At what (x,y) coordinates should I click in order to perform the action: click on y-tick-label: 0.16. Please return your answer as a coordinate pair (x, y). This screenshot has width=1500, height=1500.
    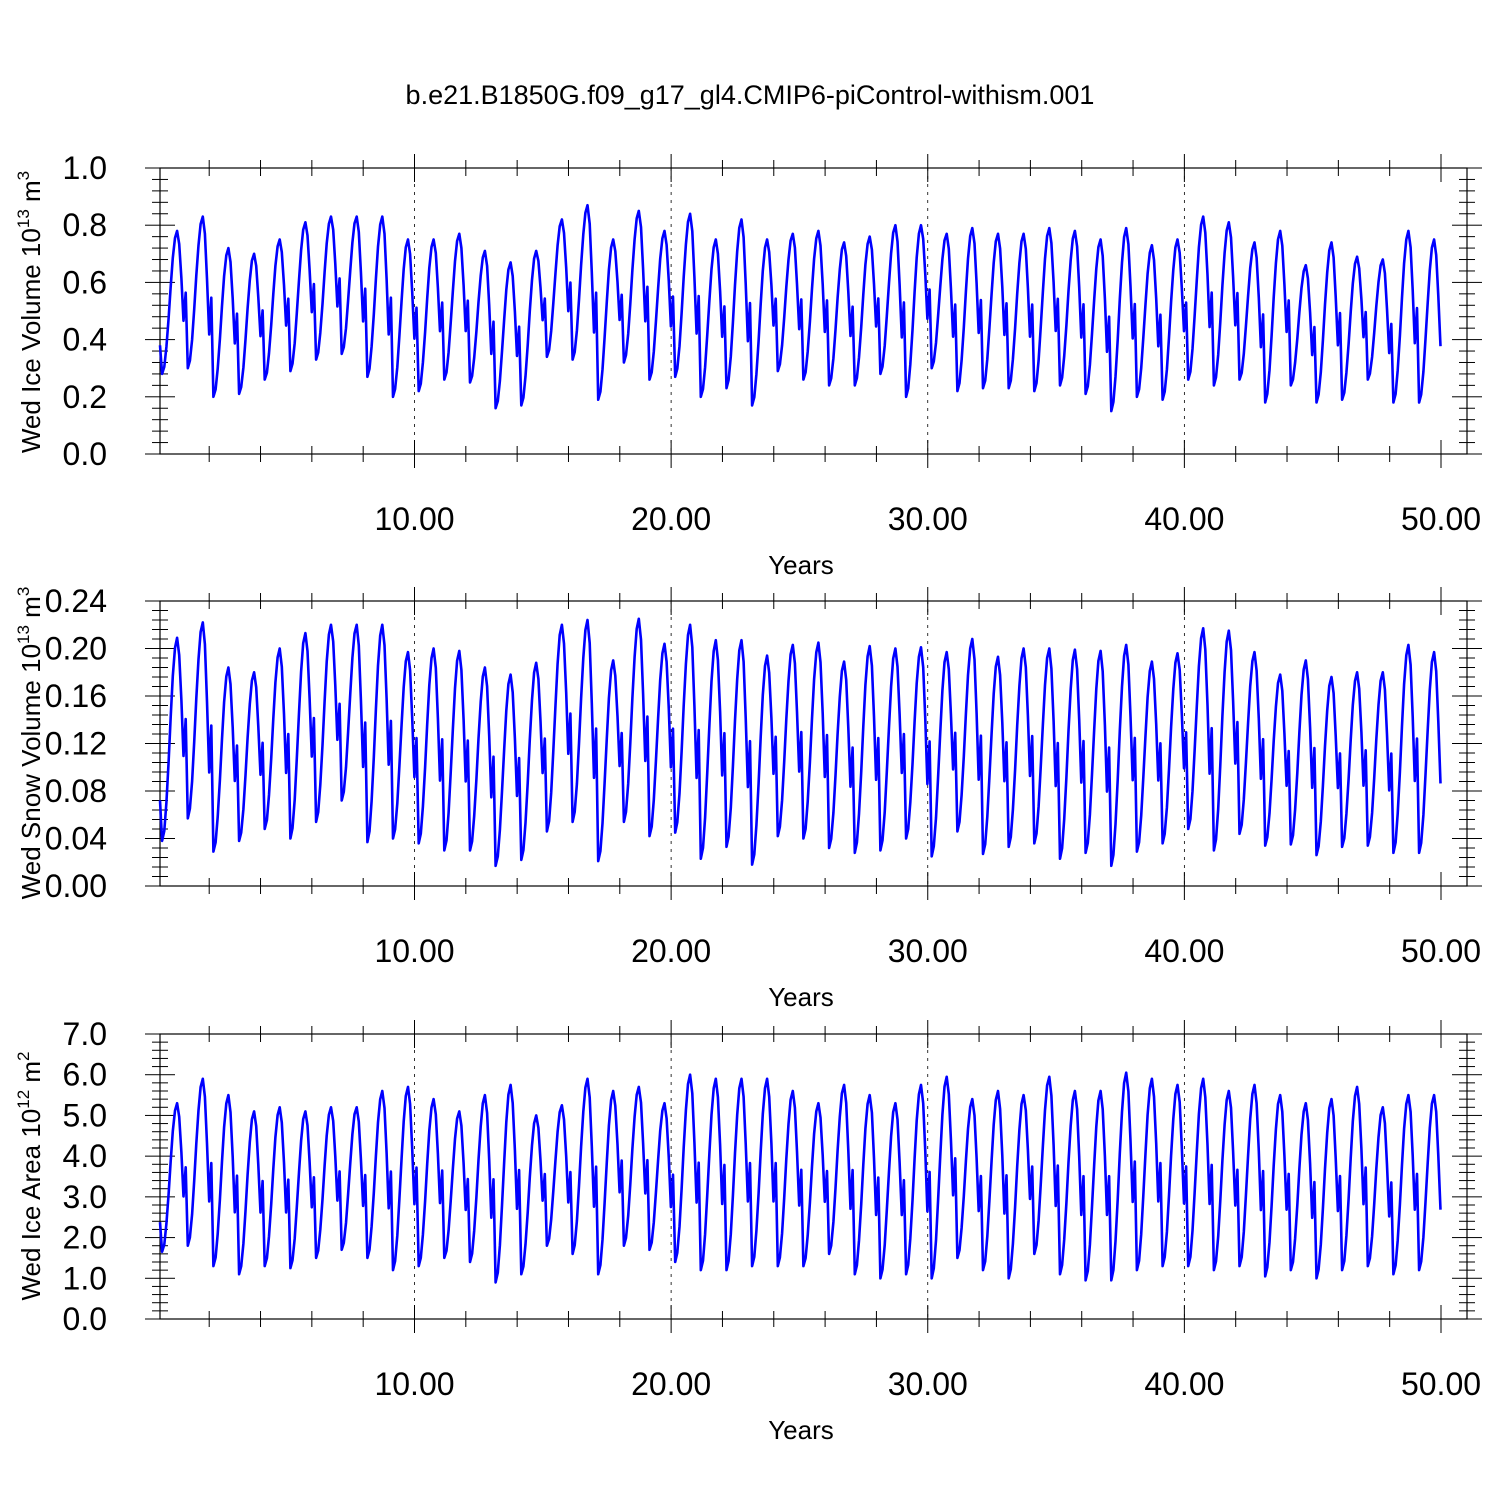
    Looking at the image, I should click on (76, 696).